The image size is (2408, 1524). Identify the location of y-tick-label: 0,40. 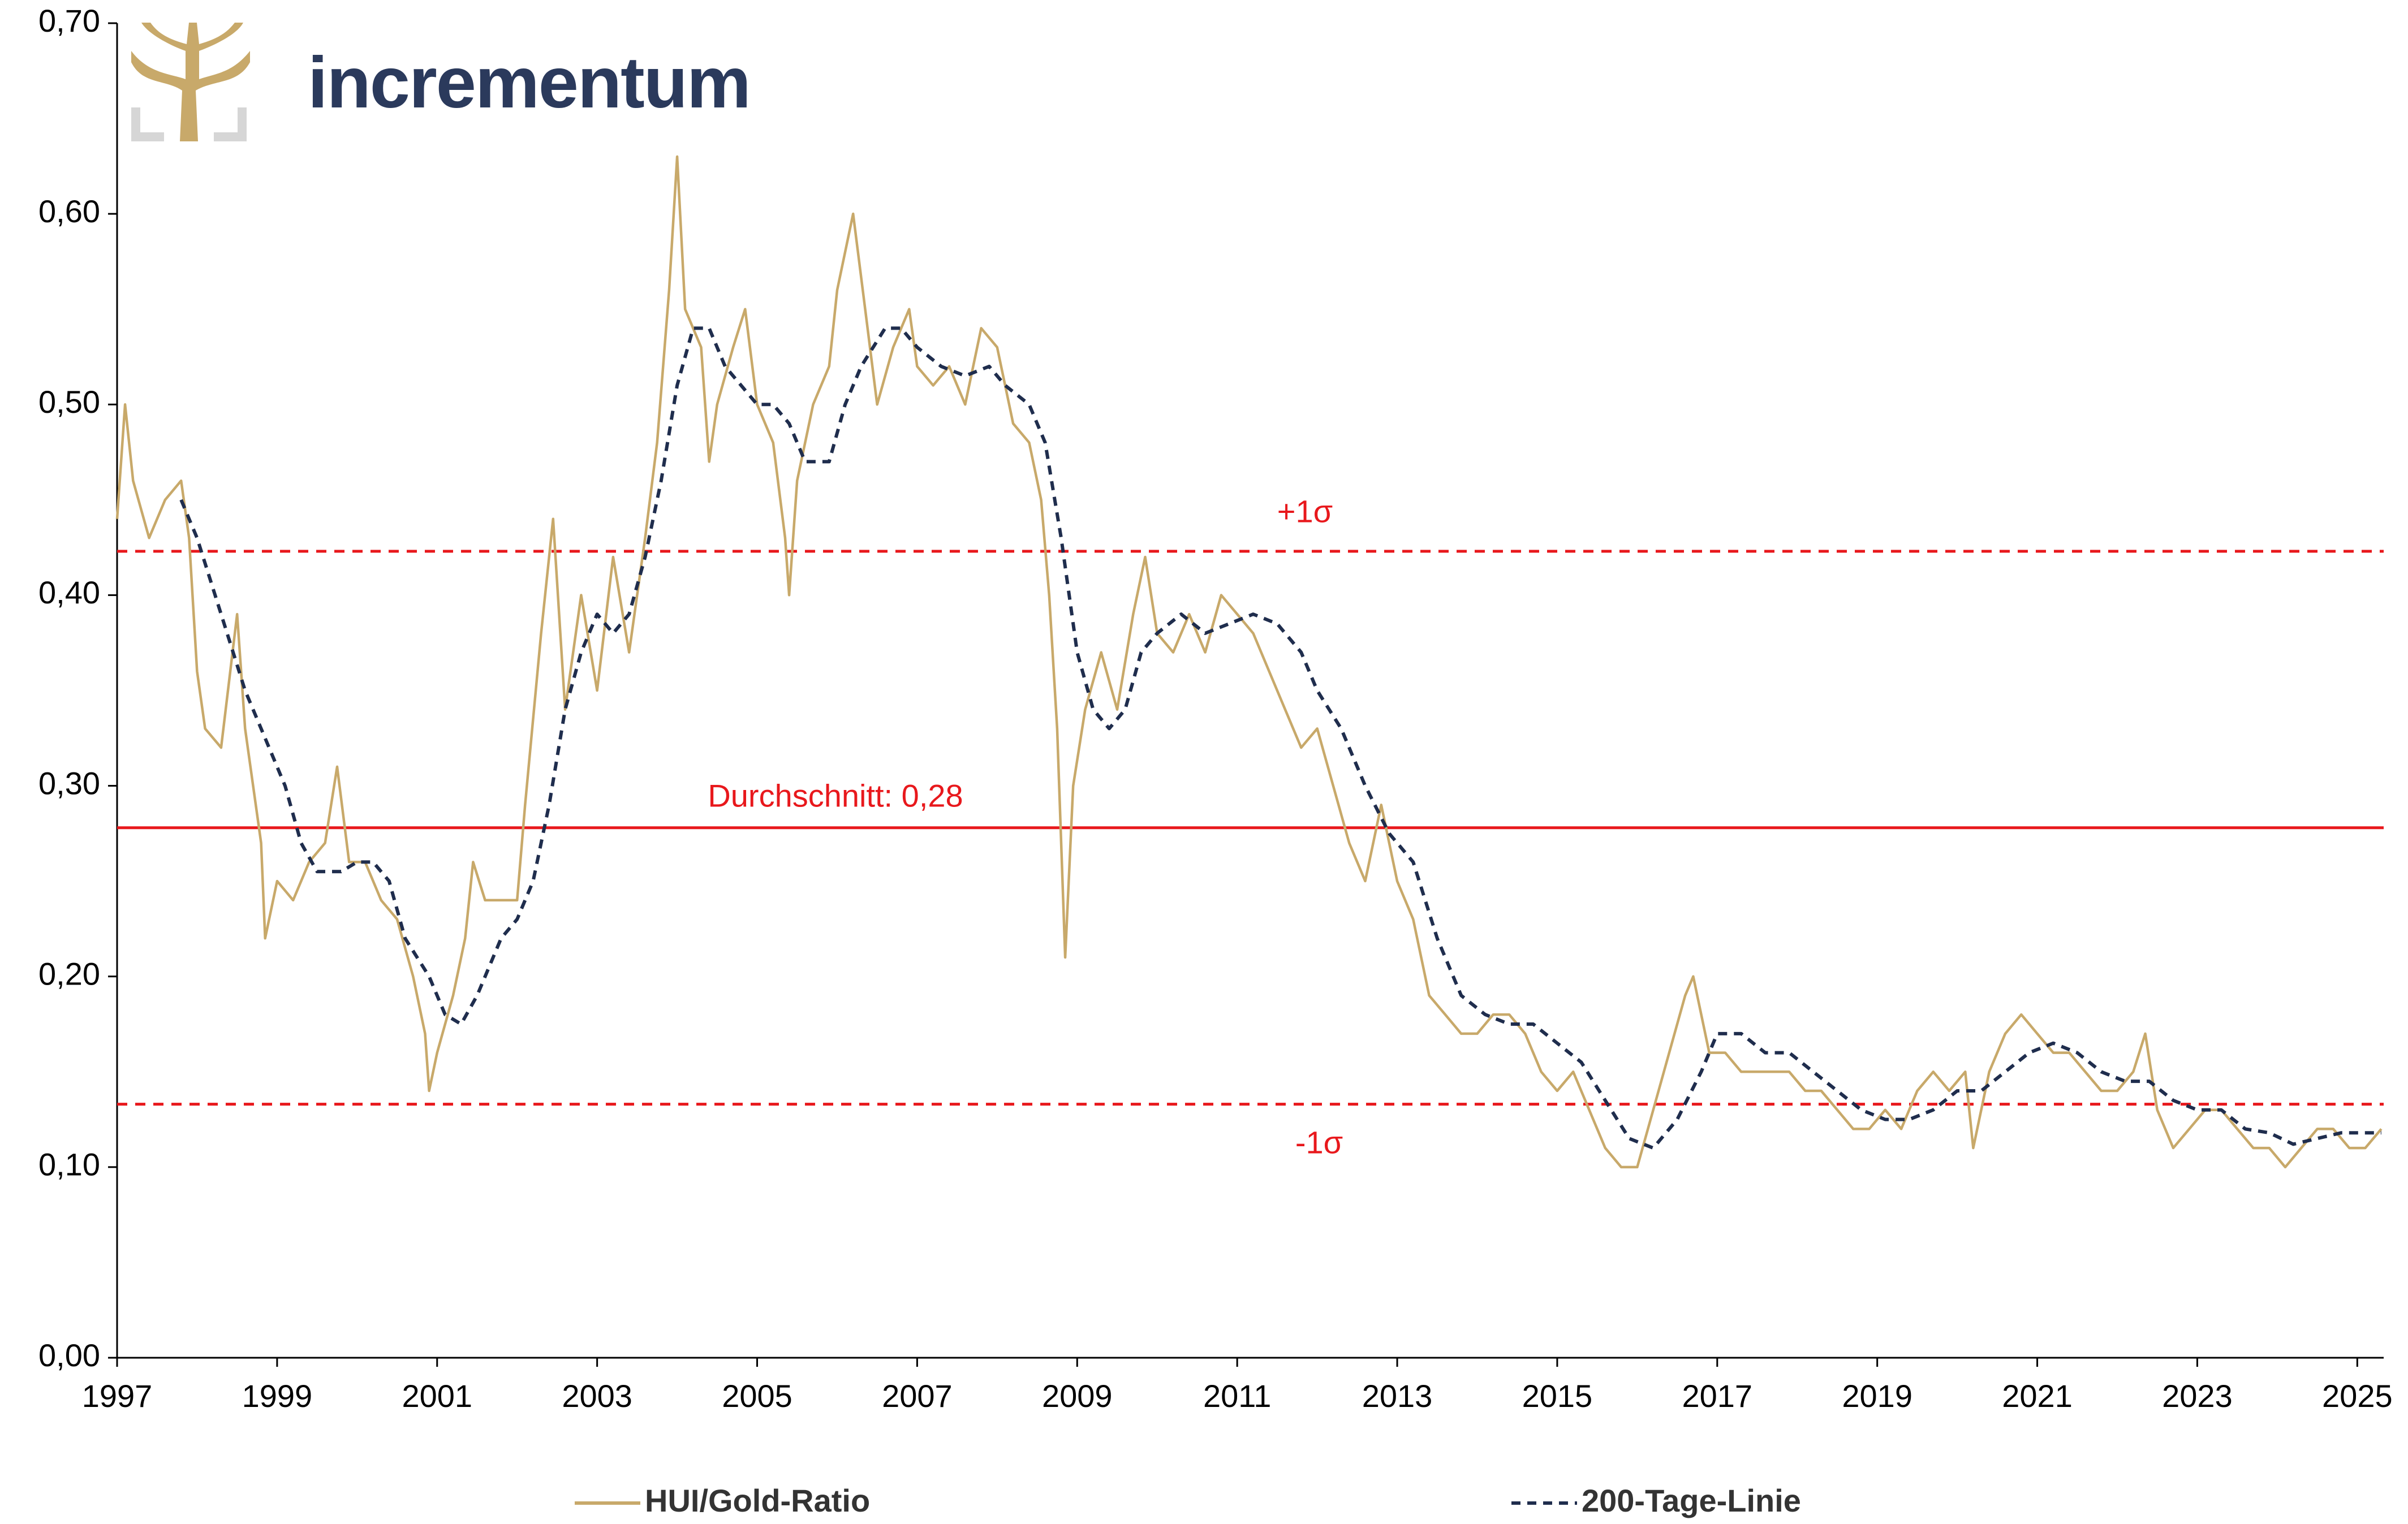
(69, 592).